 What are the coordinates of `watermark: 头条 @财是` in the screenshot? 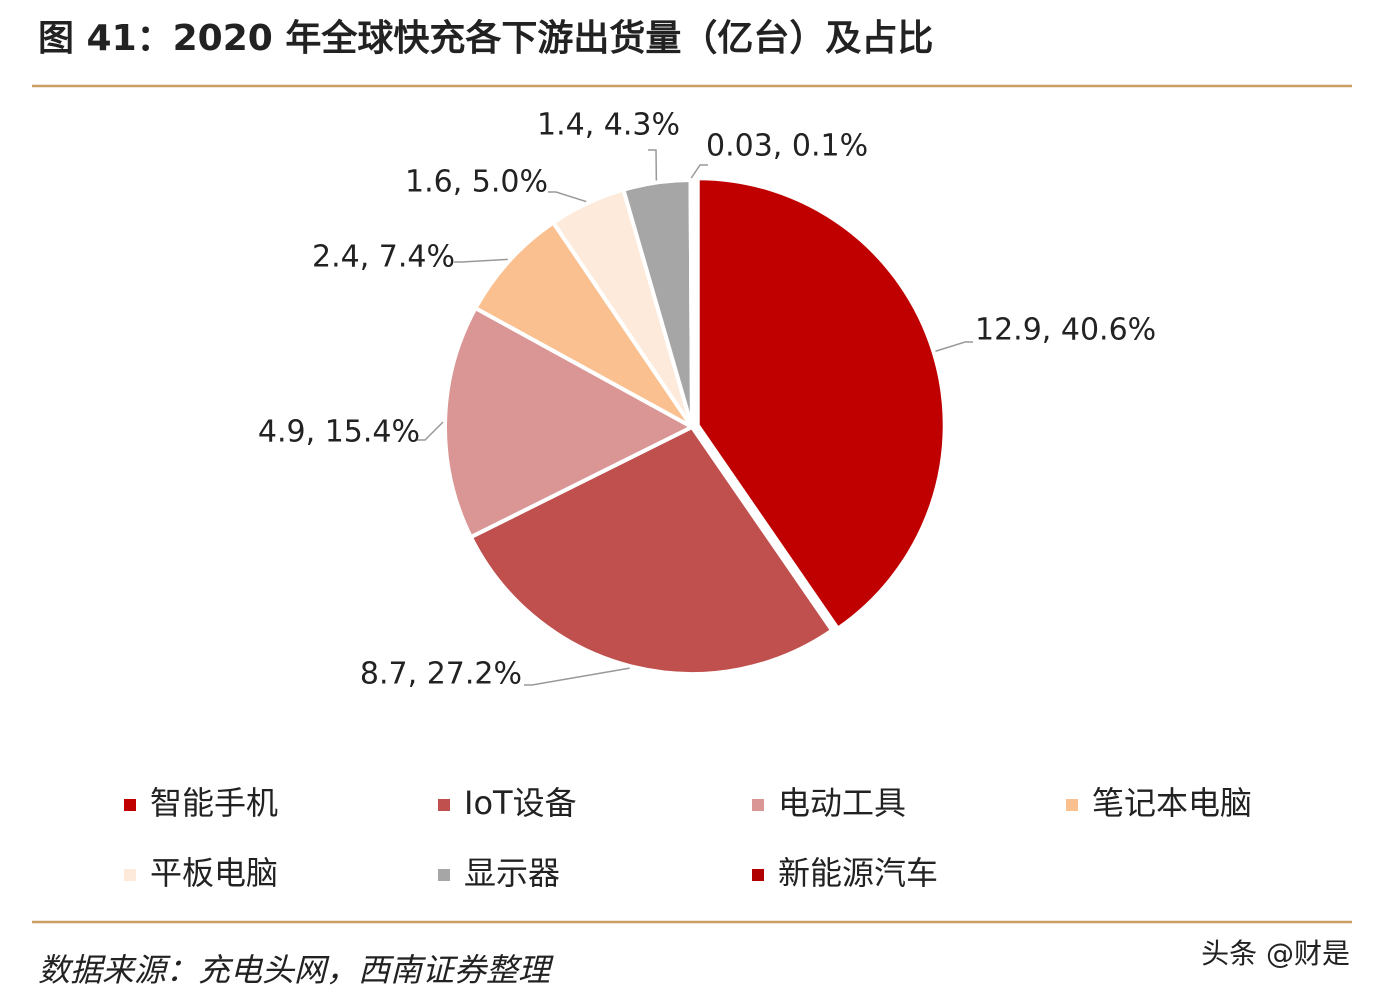 It's located at (1275, 953).